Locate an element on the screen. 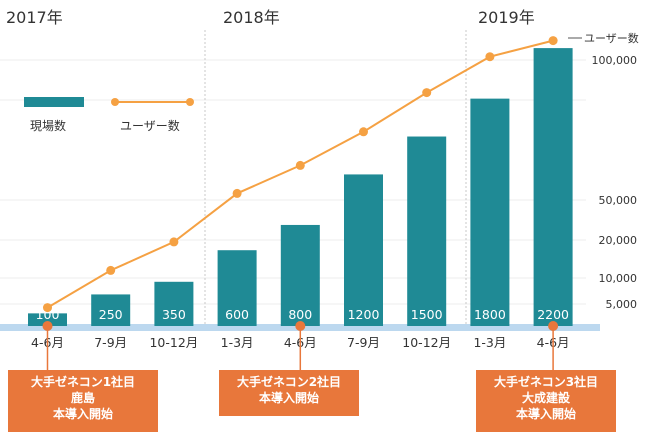  bar-value-label-1: 250 is located at coordinates (111, 314).